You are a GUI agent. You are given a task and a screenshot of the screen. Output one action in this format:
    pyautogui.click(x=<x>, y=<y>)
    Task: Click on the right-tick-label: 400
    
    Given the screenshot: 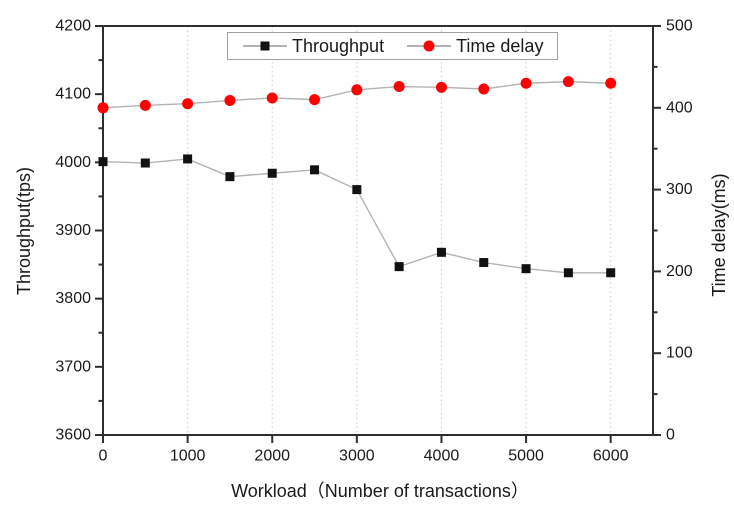 What is the action you would take?
    pyautogui.click(x=679, y=107)
    